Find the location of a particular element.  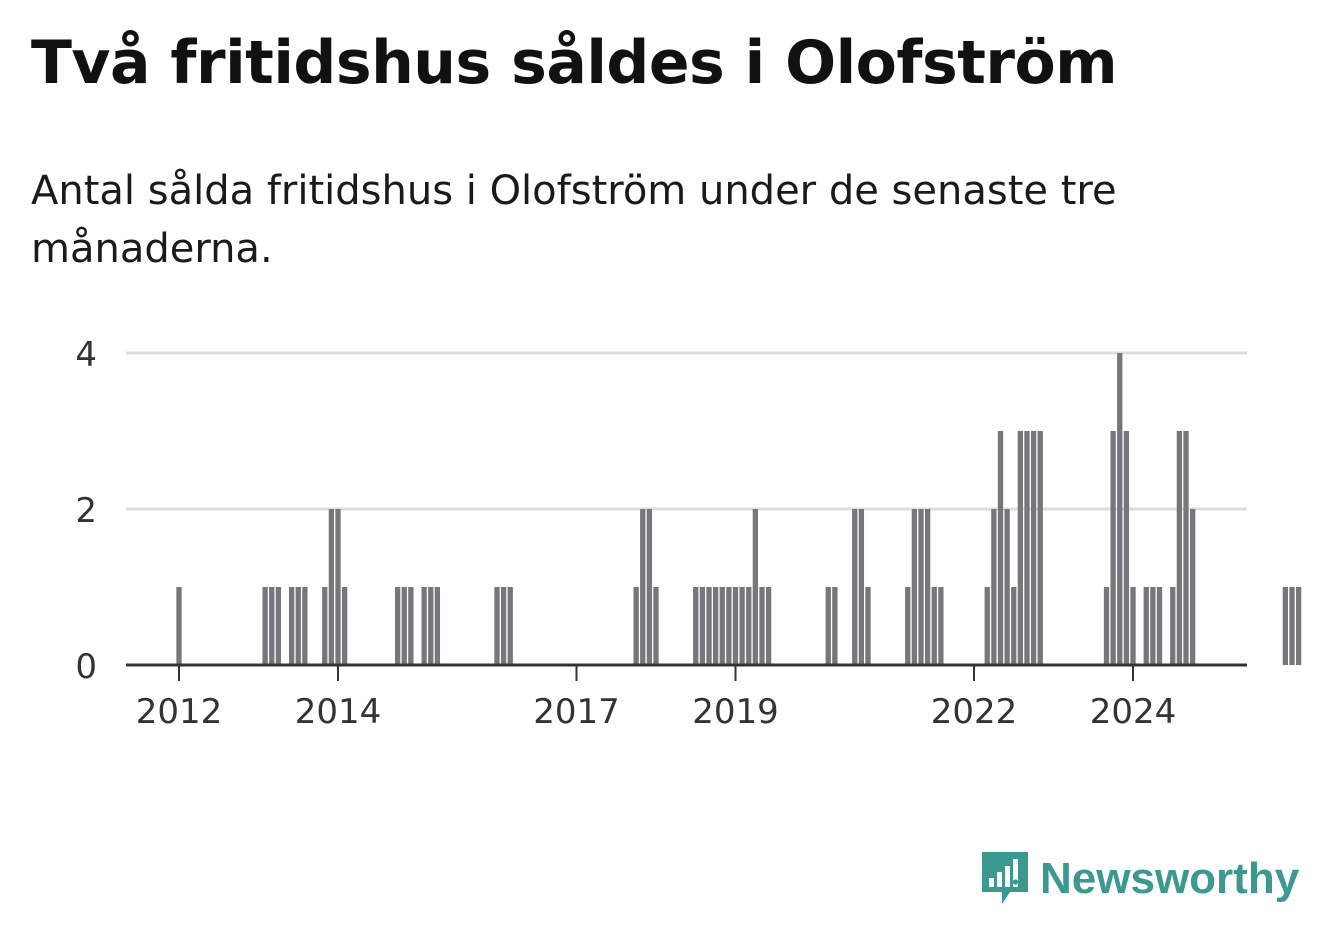

newsworthy-logo: Newsworthy is located at coordinates (1139, 879).